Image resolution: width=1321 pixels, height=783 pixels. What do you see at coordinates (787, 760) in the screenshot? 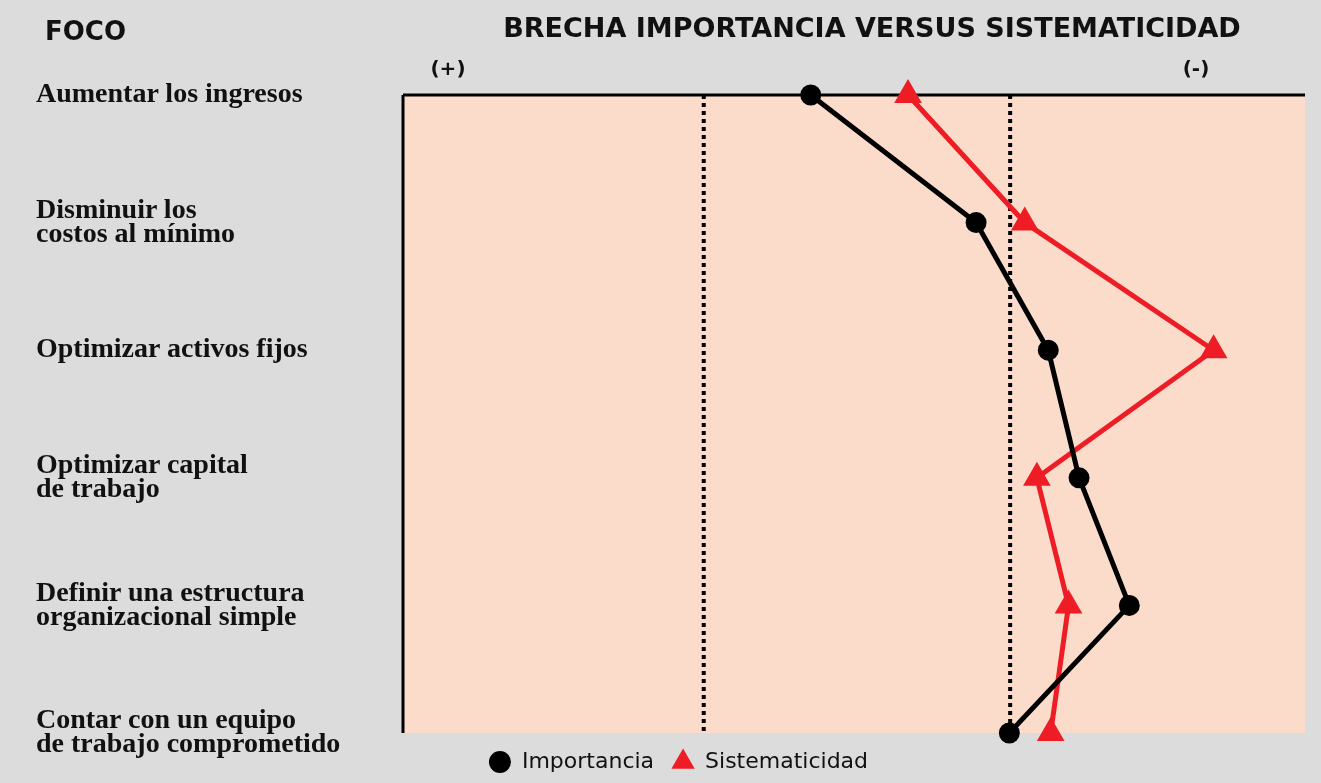
I see `legend-label: Sistematicidad` at bounding box center [787, 760].